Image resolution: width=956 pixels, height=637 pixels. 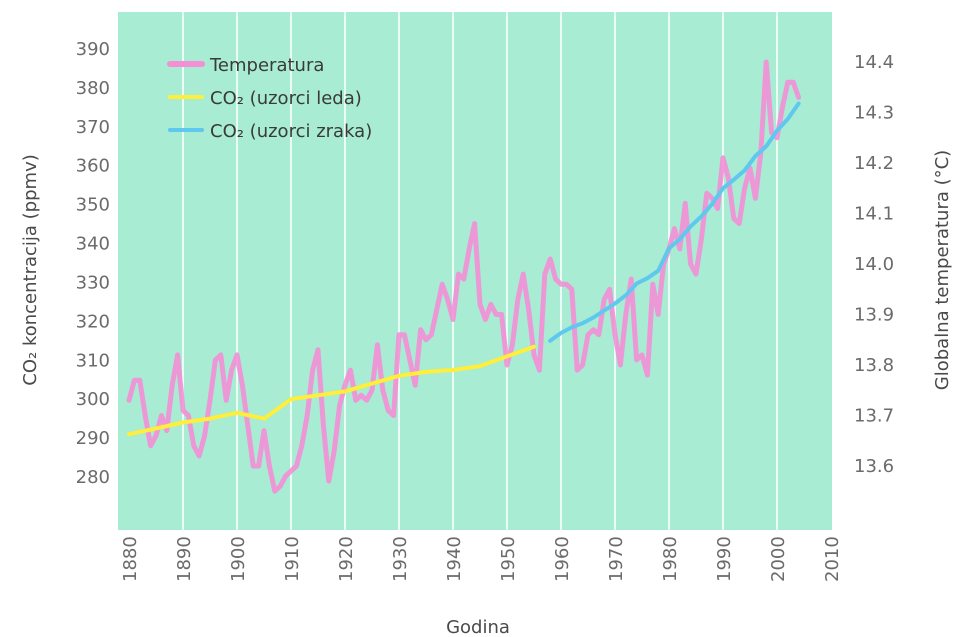 I want to click on left-axis-title: CO₂ koncentracija (ppmv), so click(x=30, y=269).